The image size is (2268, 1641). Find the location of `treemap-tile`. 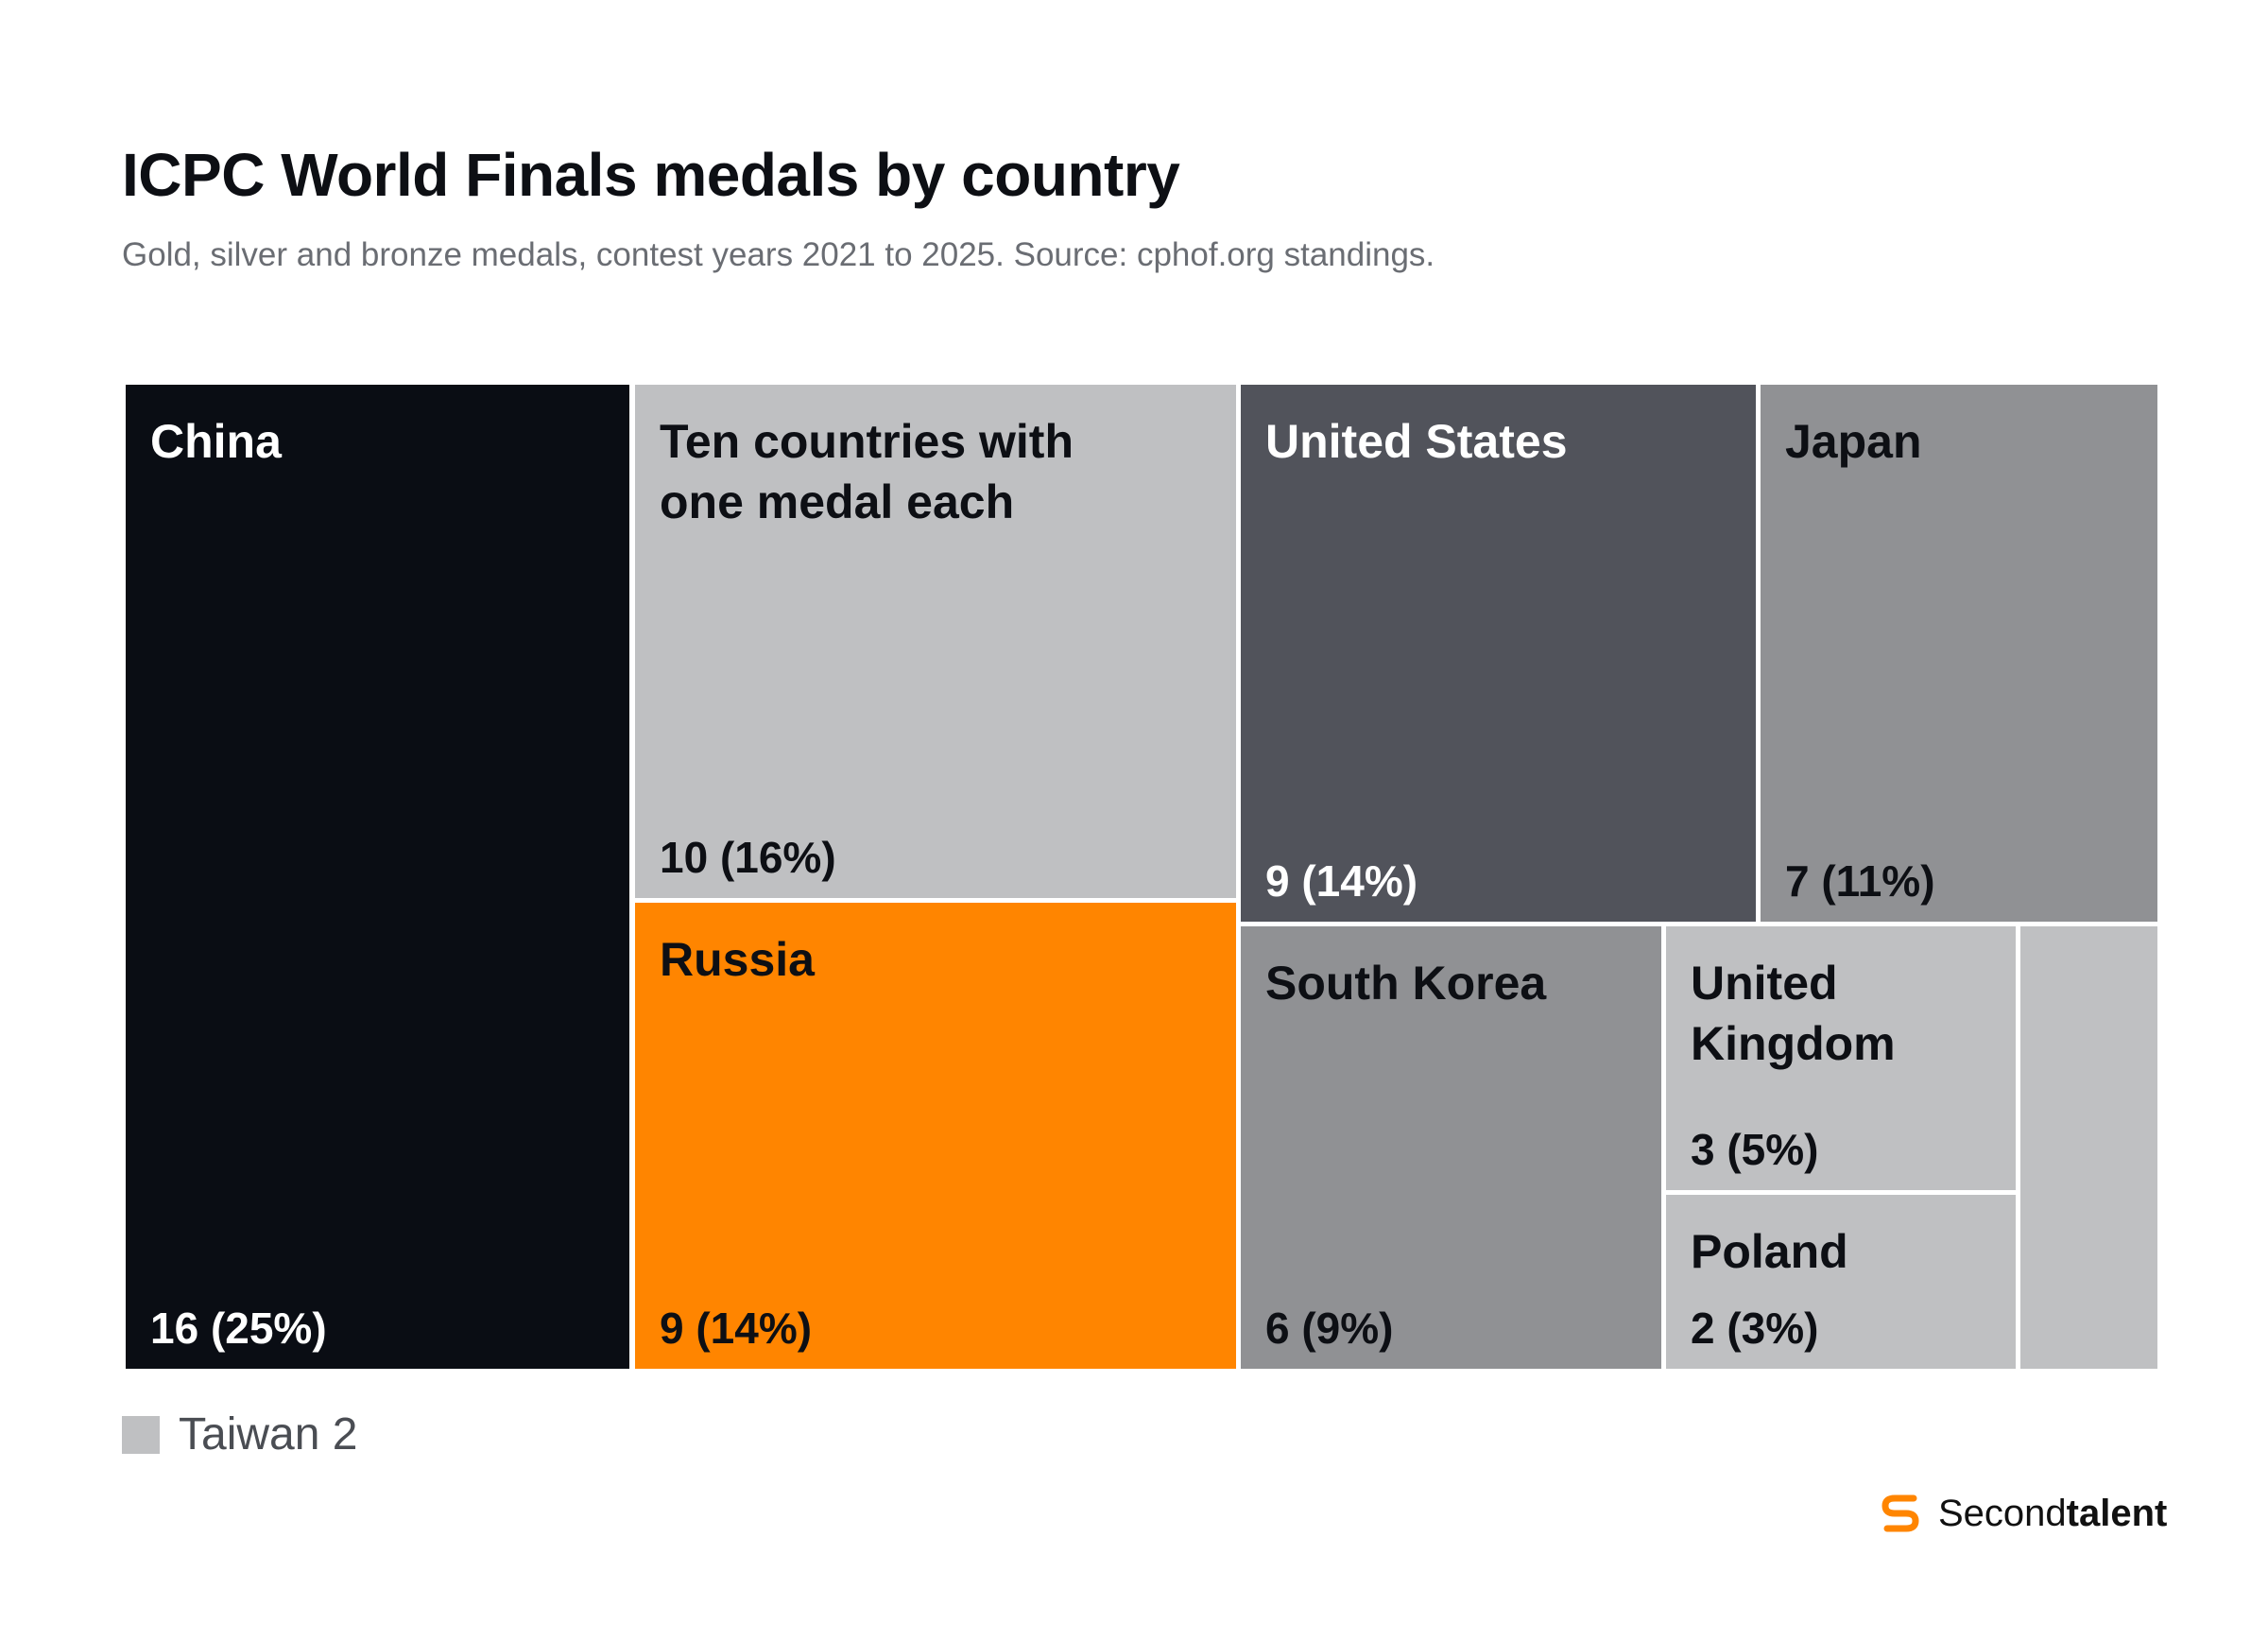

treemap-tile is located at coordinates (2088, 1147).